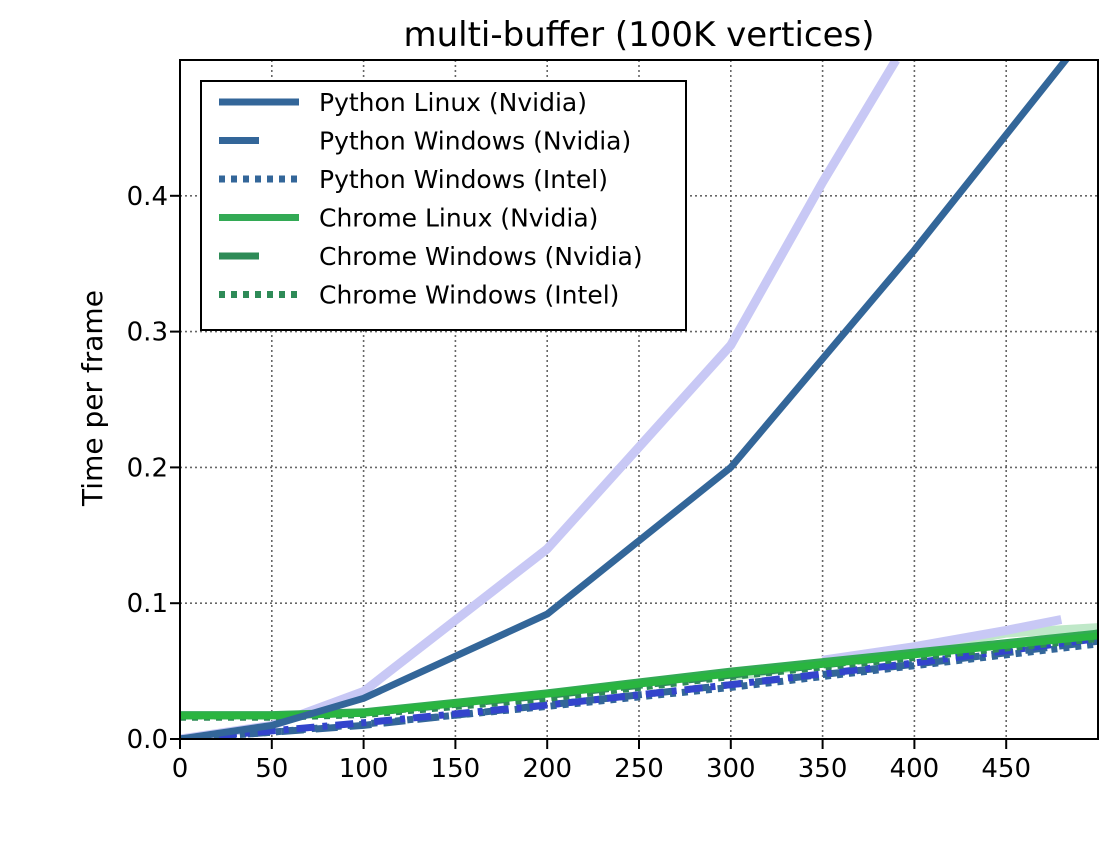  Describe the element at coordinates (458, 218) in the screenshot. I see `legend-label: Chrome Linux (Nvidia)` at that location.